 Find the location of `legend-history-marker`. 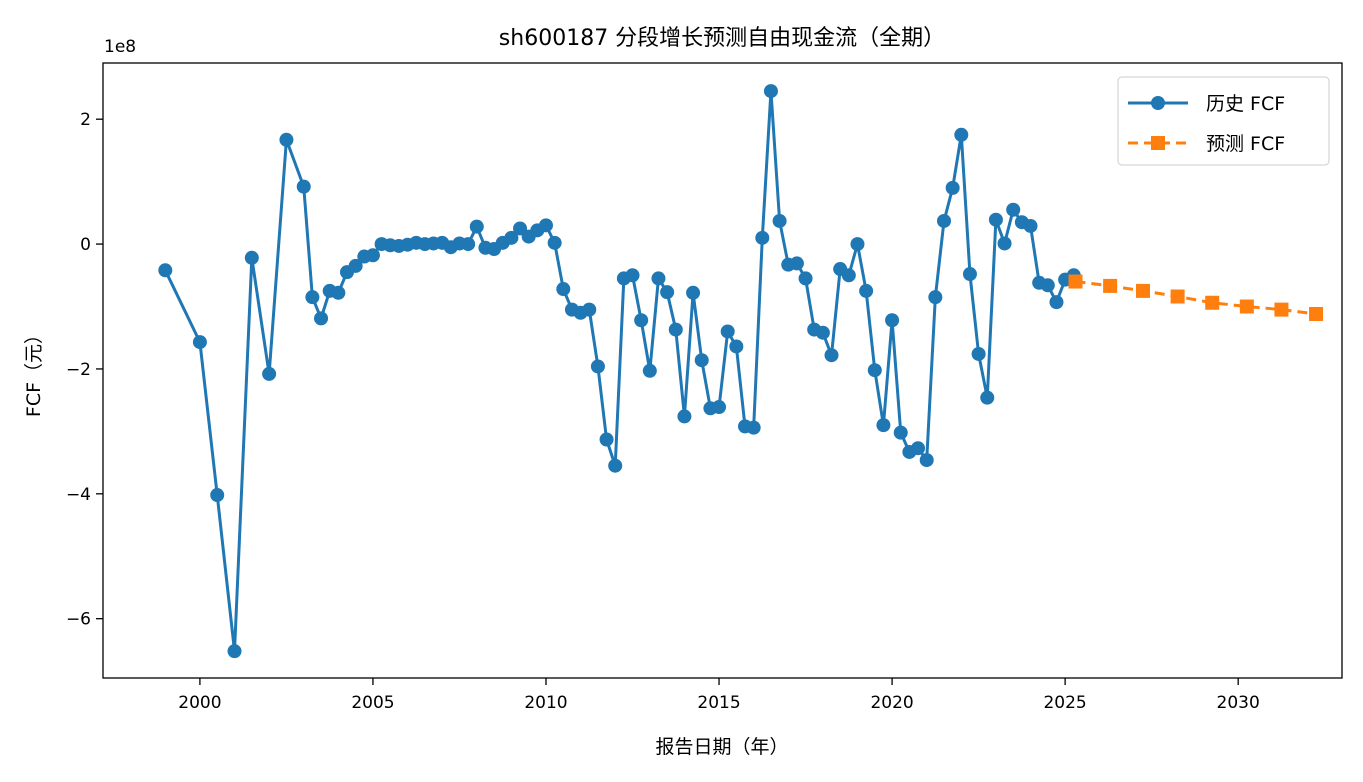

legend-history-marker is located at coordinates (1158, 103).